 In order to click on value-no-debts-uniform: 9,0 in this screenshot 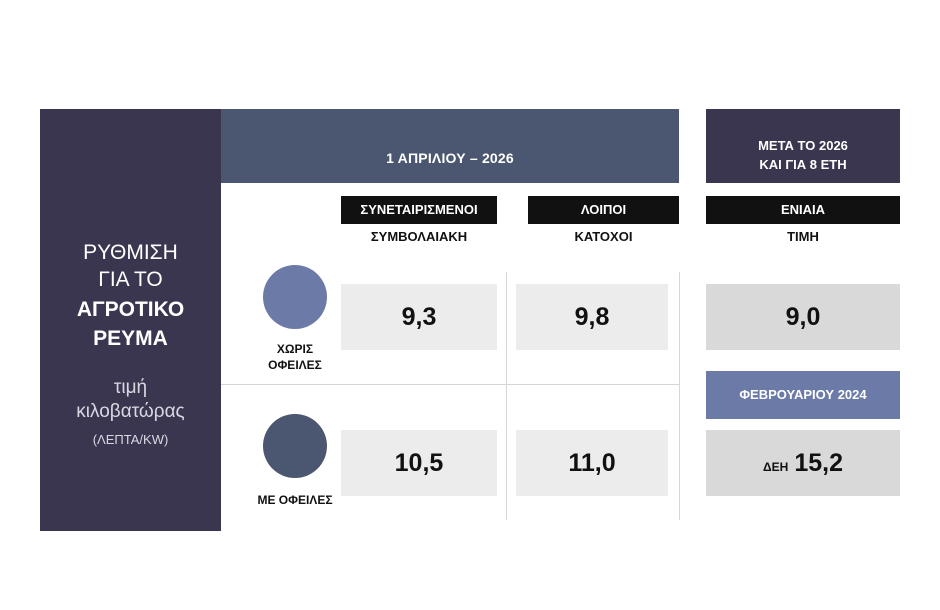, I will do `click(803, 317)`.